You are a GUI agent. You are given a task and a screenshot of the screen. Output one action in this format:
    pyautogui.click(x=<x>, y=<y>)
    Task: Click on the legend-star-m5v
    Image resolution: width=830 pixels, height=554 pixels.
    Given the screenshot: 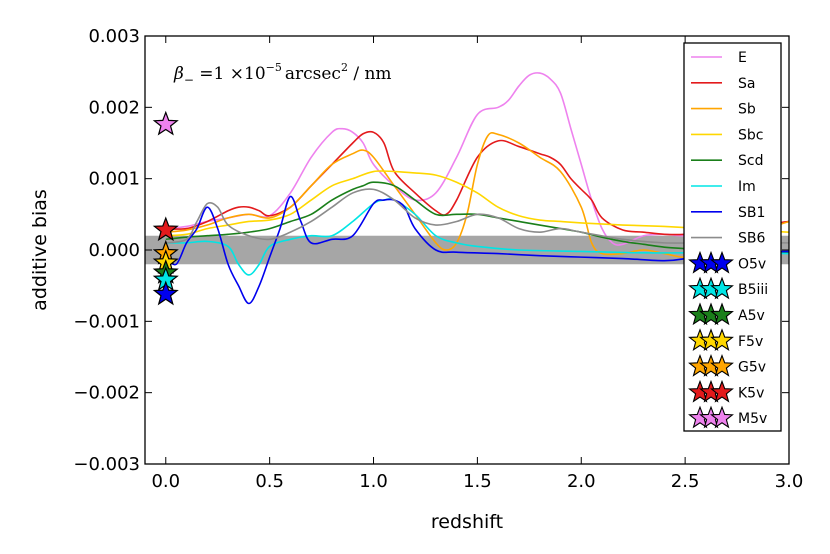 What is the action you would take?
    pyautogui.click(x=722, y=417)
    